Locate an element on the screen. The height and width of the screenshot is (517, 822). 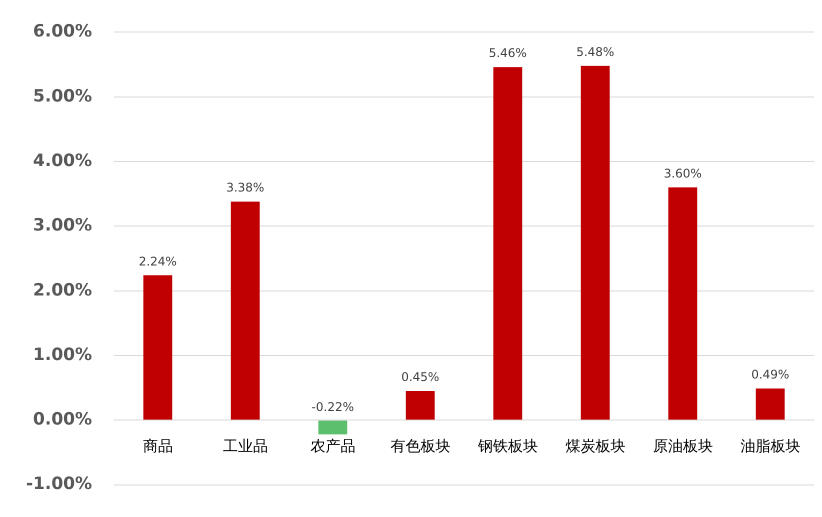
x-tick-label: 工业品 is located at coordinates (245, 446).